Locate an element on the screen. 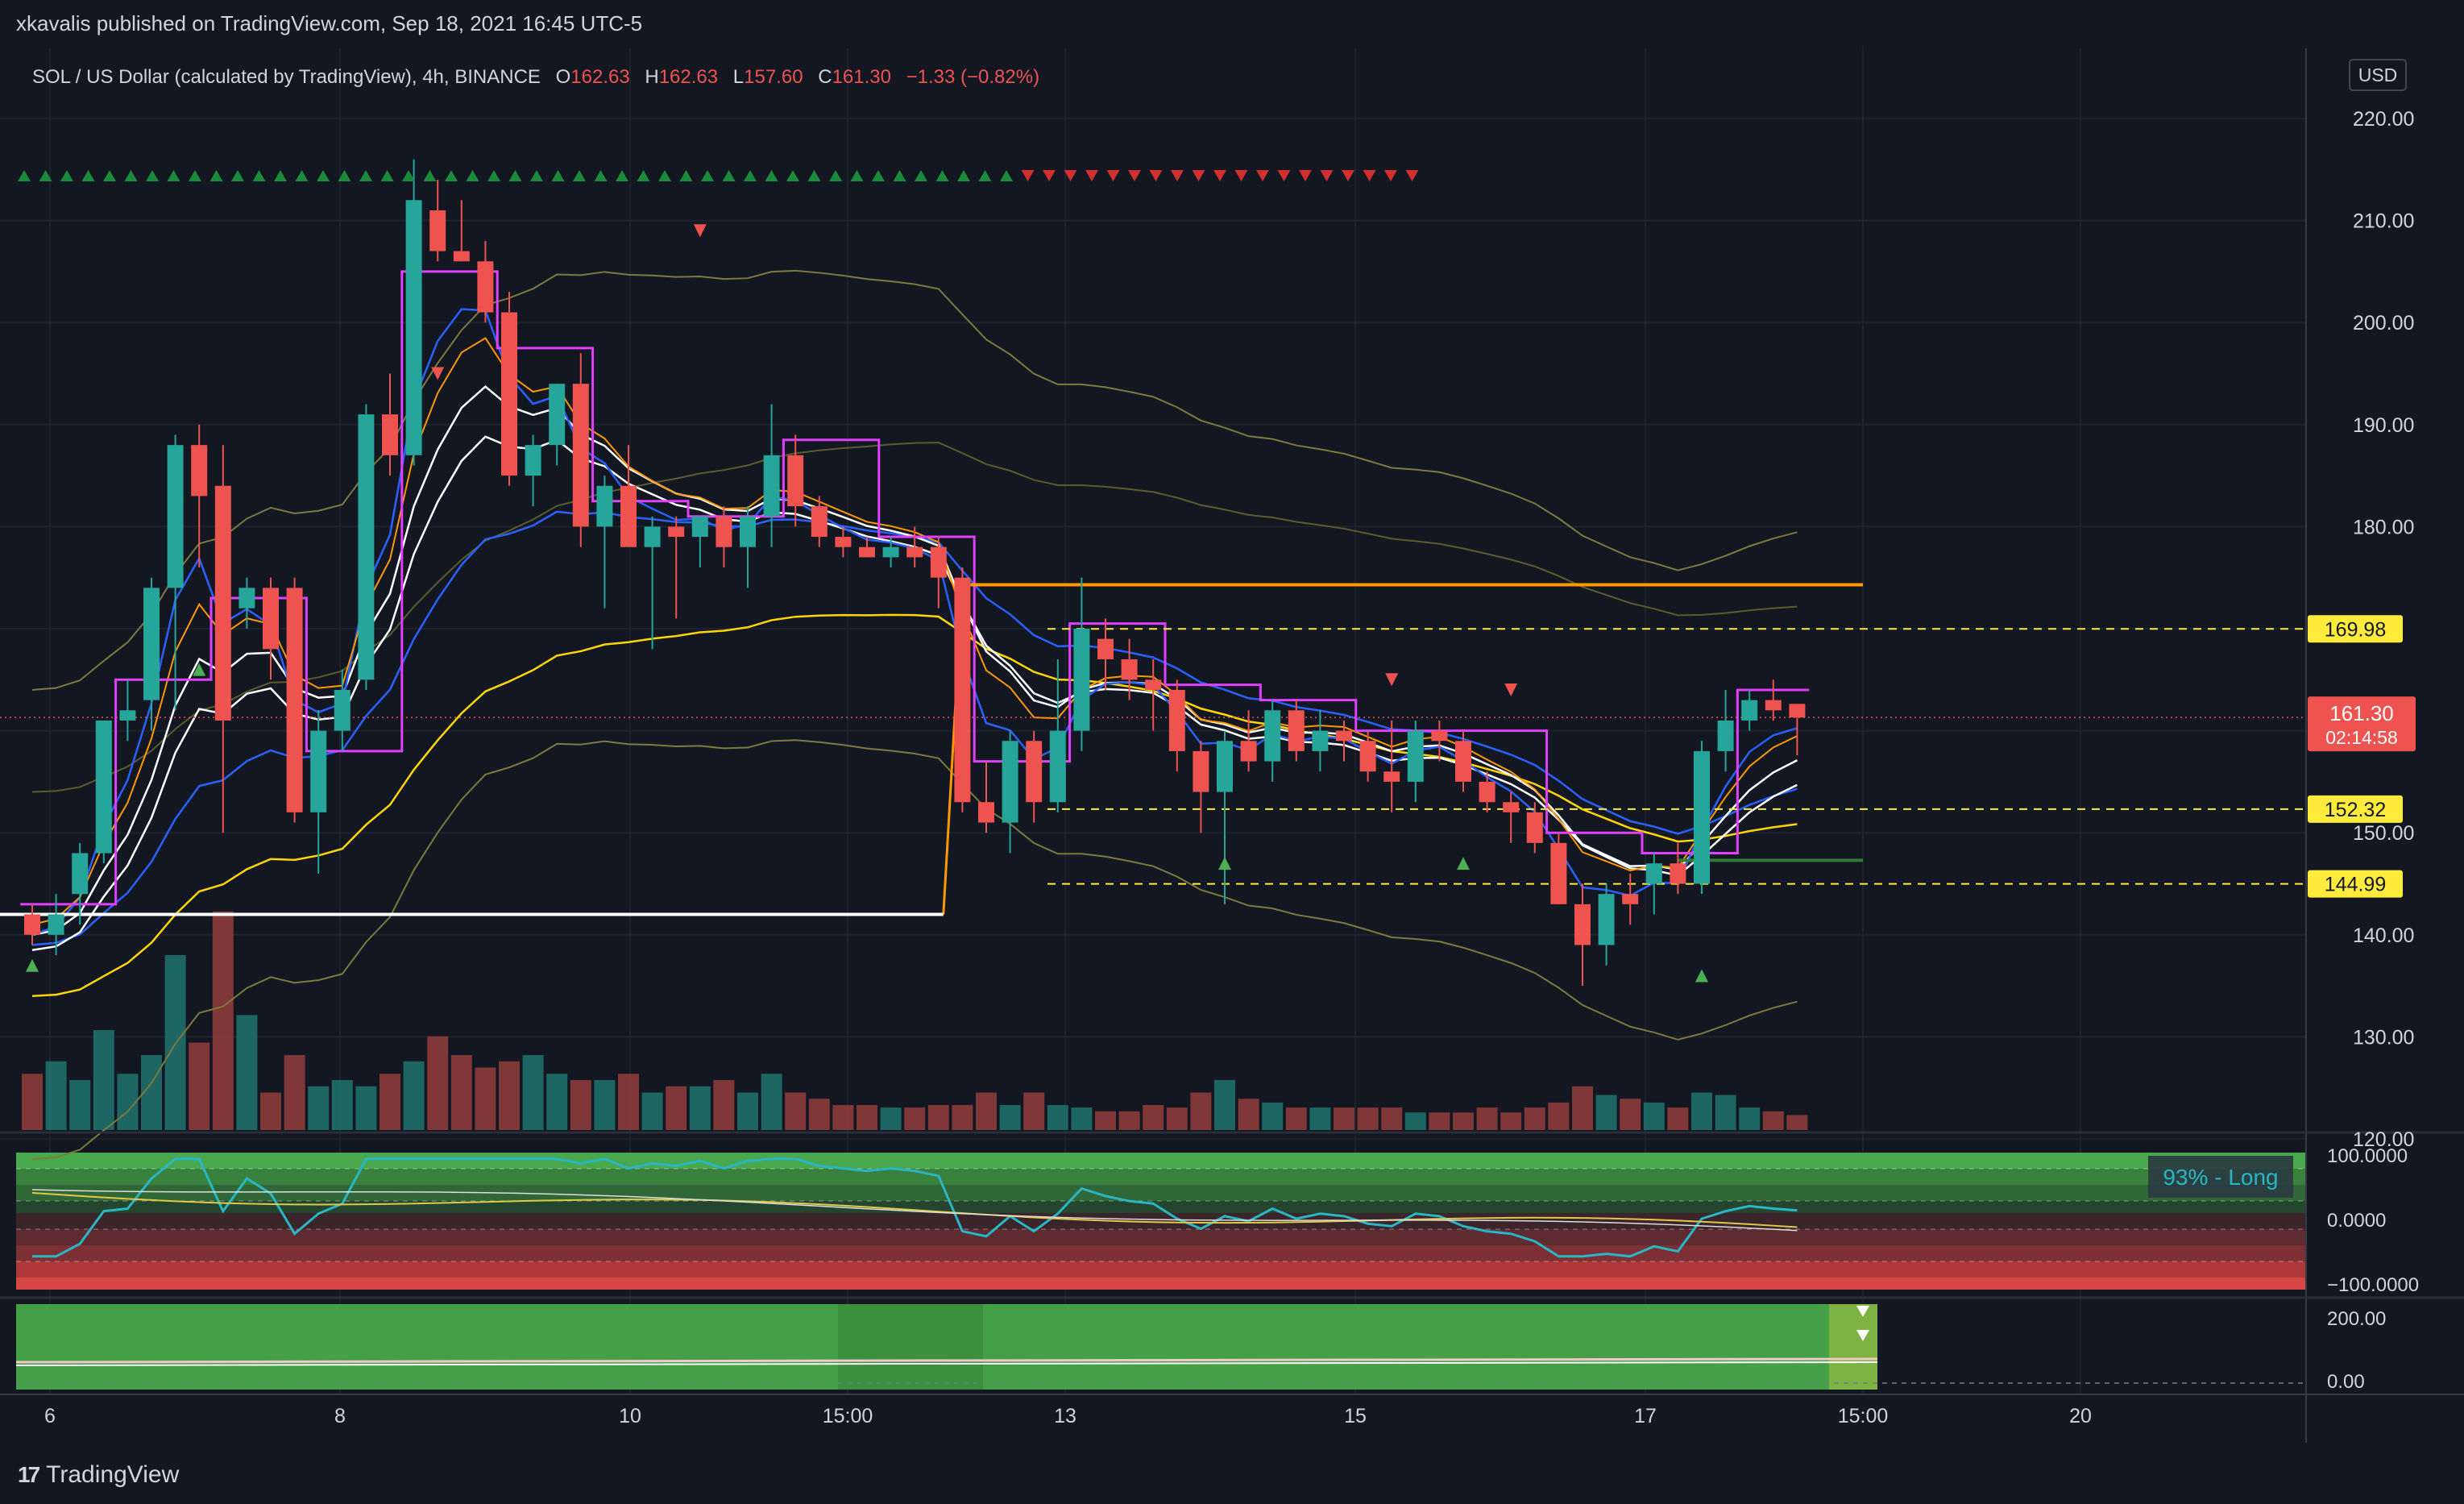 The height and width of the screenshot is (1504, 2464). oscillator-tick-label: 0.0000 is located at coordinates (2356, 1221).